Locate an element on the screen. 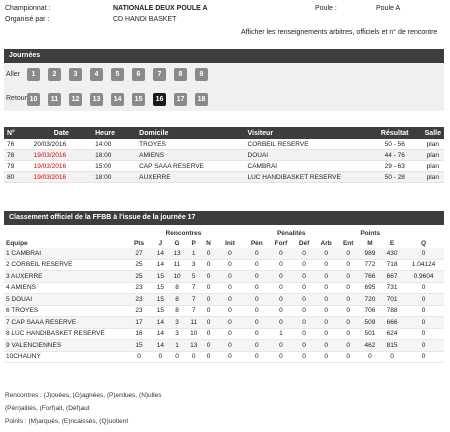 This screenshot has height=432, width=450. journee-button-9: 9 is located at coordinates (201, 74).